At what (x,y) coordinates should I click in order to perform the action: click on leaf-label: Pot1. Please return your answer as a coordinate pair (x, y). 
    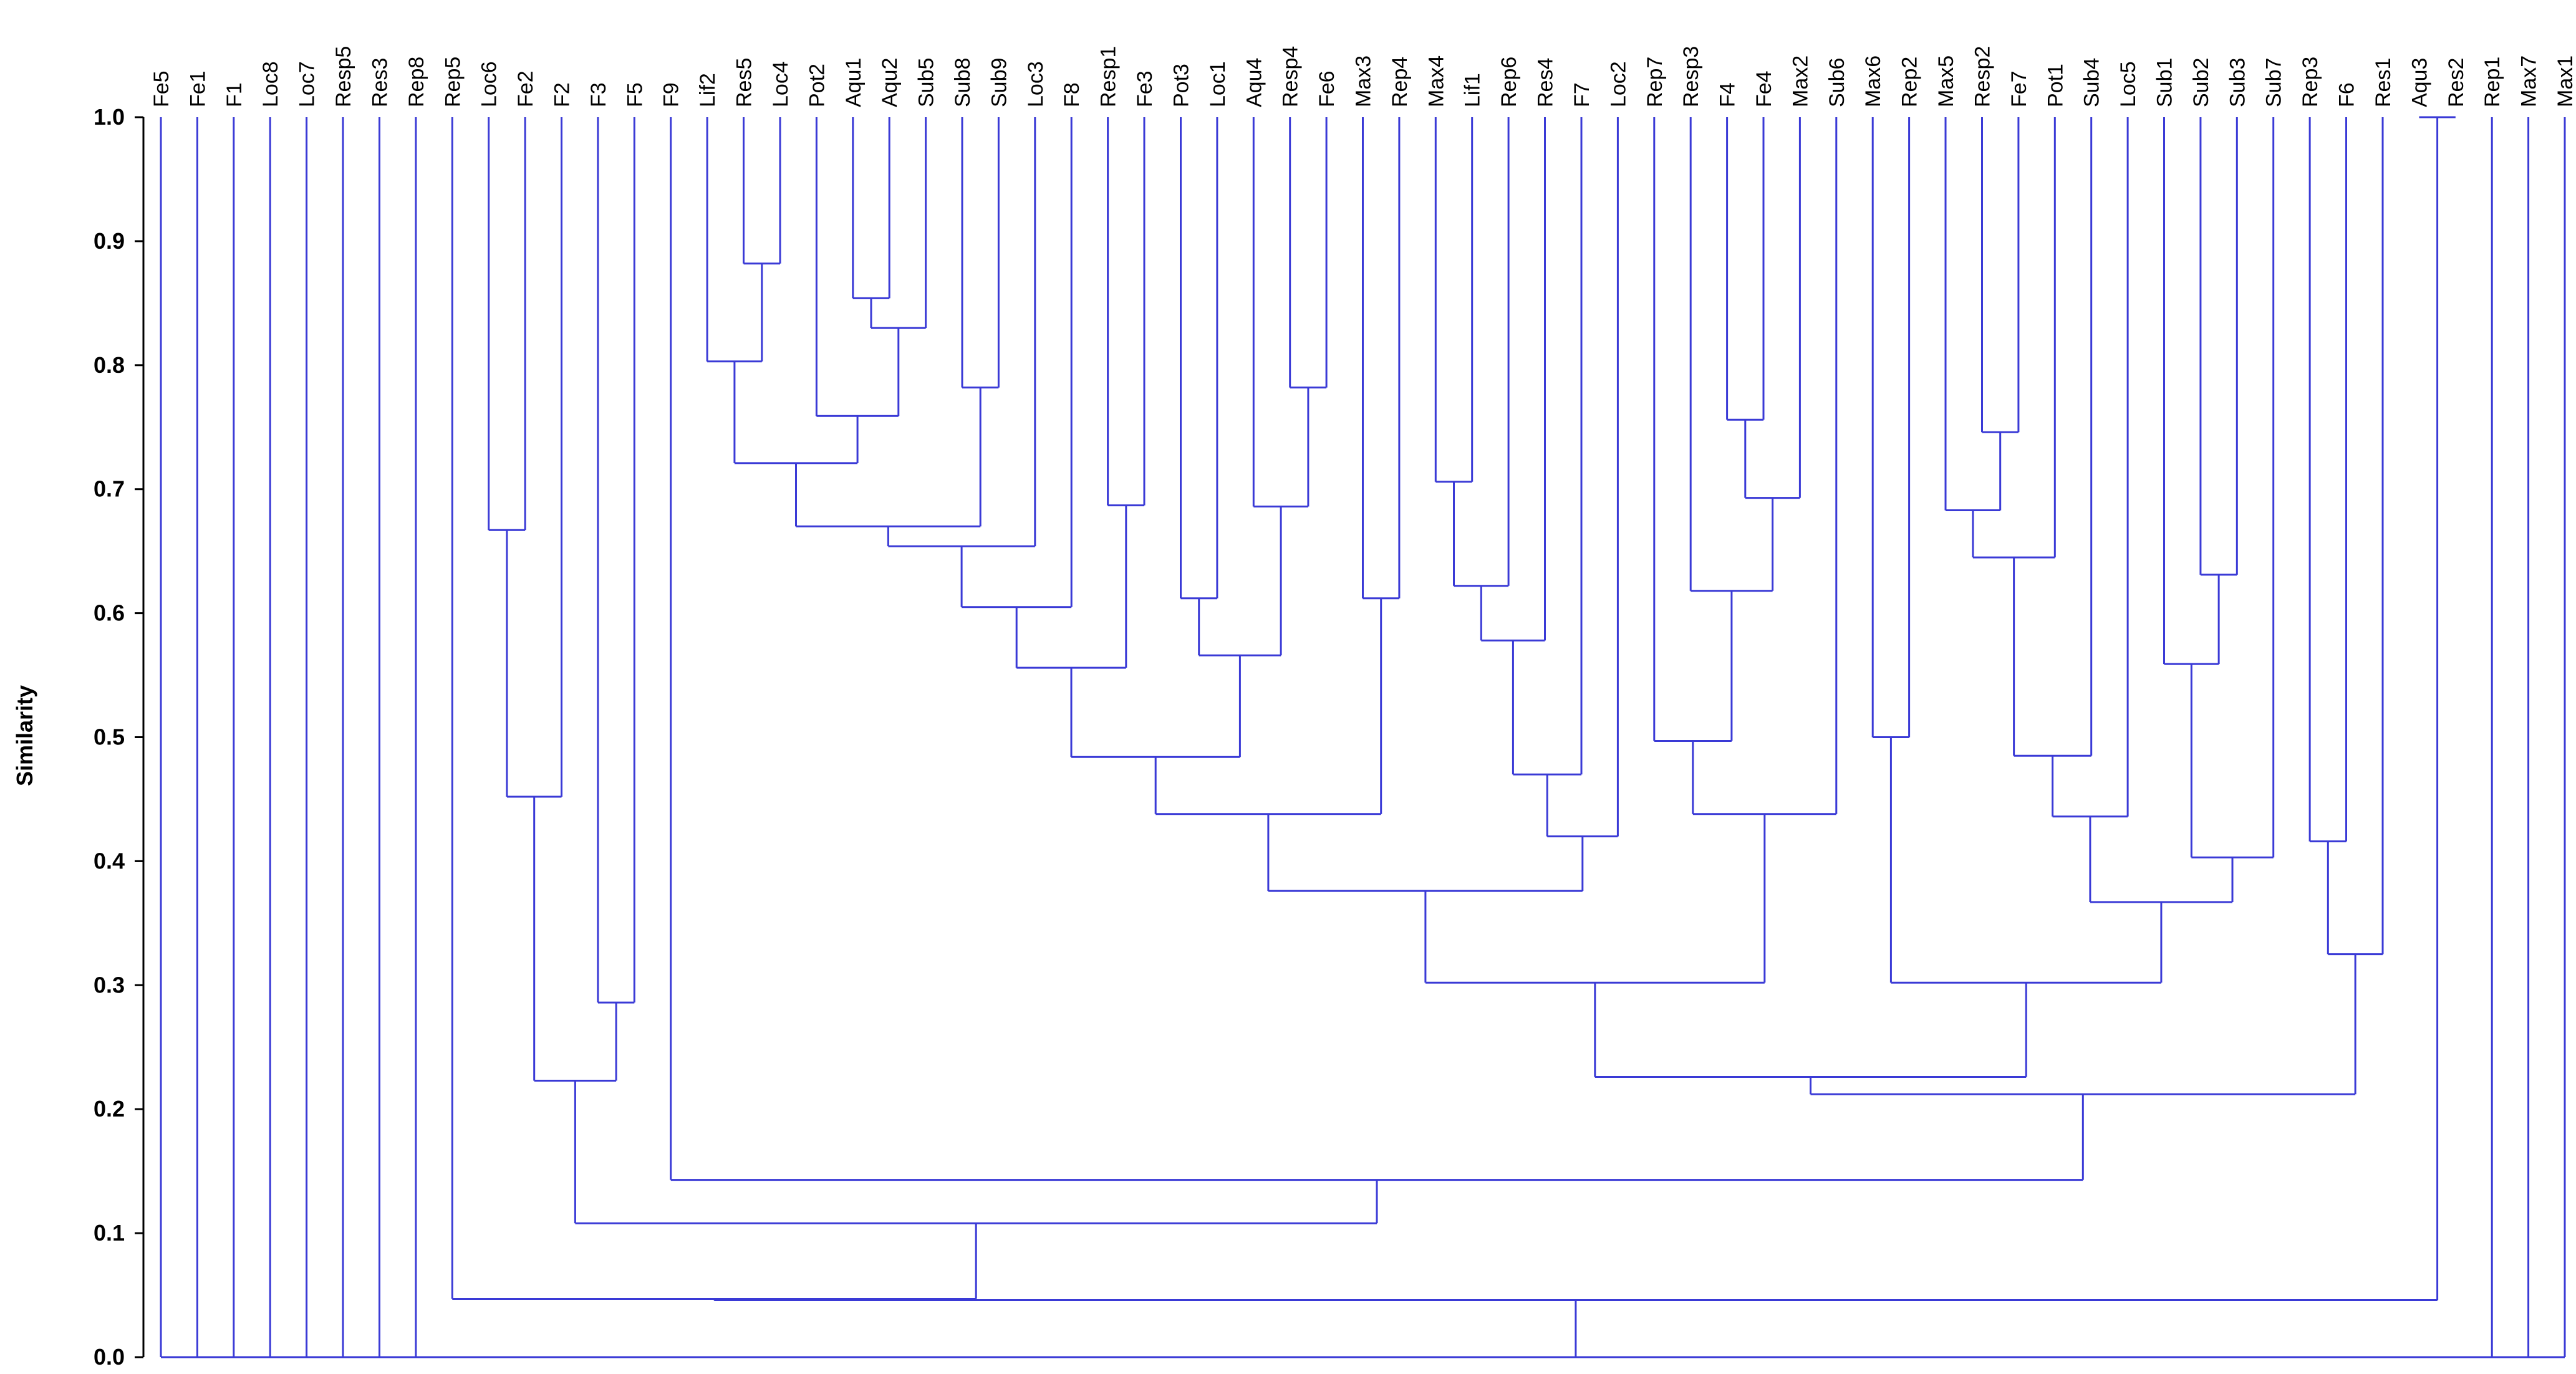
    Looking at the image, I should click on (2055, 85).